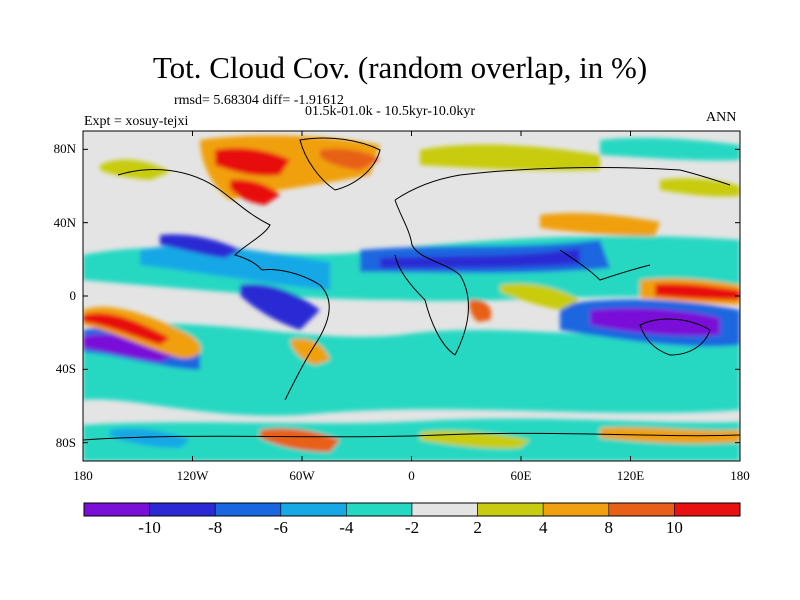 This screenshot has height=600, width=800. What do you see at coordinates (259, 100) in the screenshot?
I see `rmsd-diff-text: rmsd= 5.68304 diff= -1.91612` at bounding box center [259, 100].